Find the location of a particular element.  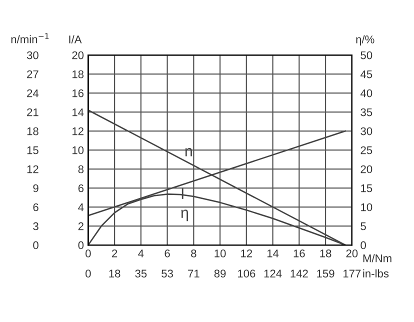

series-label: η is located at coordinates (184, 216).